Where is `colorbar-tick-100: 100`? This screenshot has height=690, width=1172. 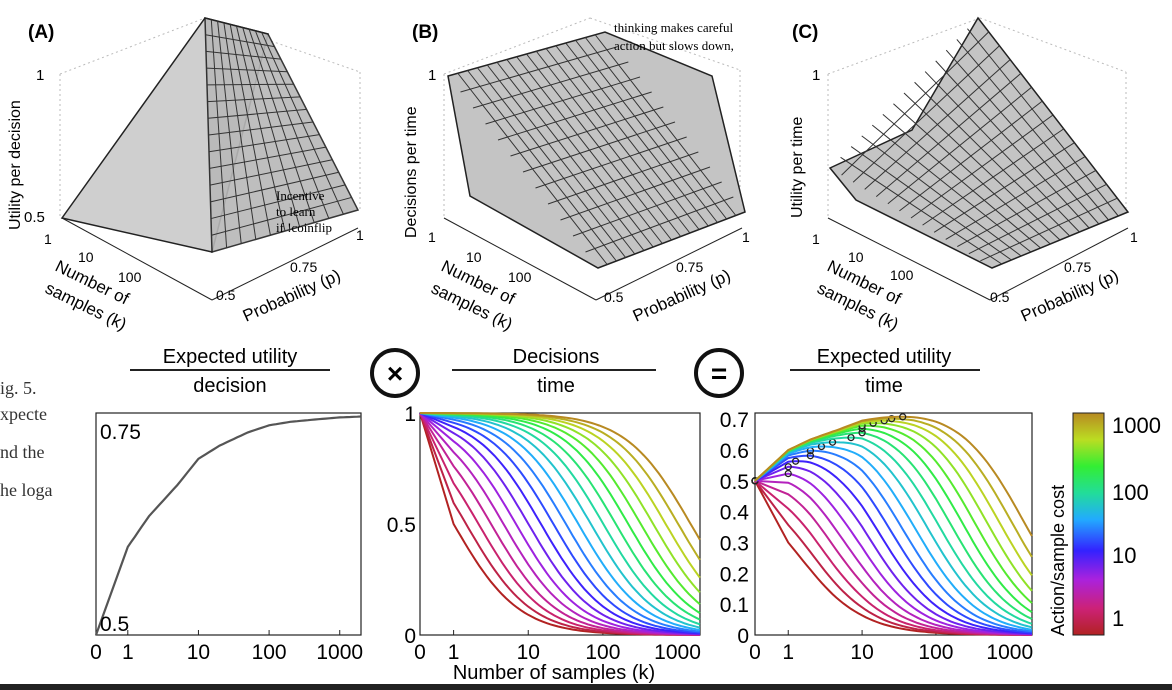
colorbar-tick-100: 100 is located at coordinates (1130, 492).